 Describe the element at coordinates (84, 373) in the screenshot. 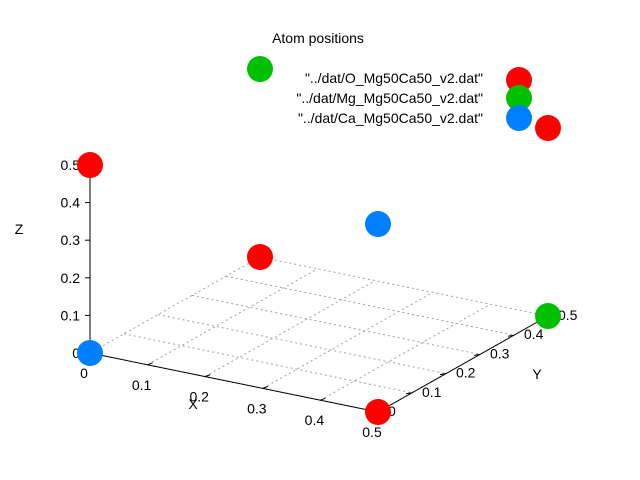

I see `x-tick-label-0: 0` at that location.